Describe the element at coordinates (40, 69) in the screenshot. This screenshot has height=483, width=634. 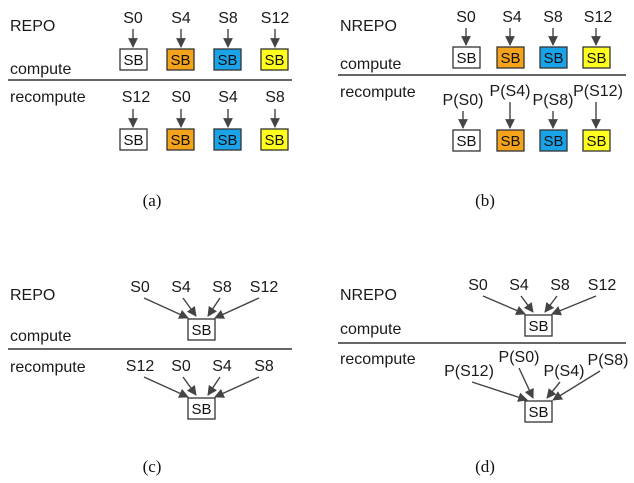
I see `panel-a-compute-label: compute` at that location.